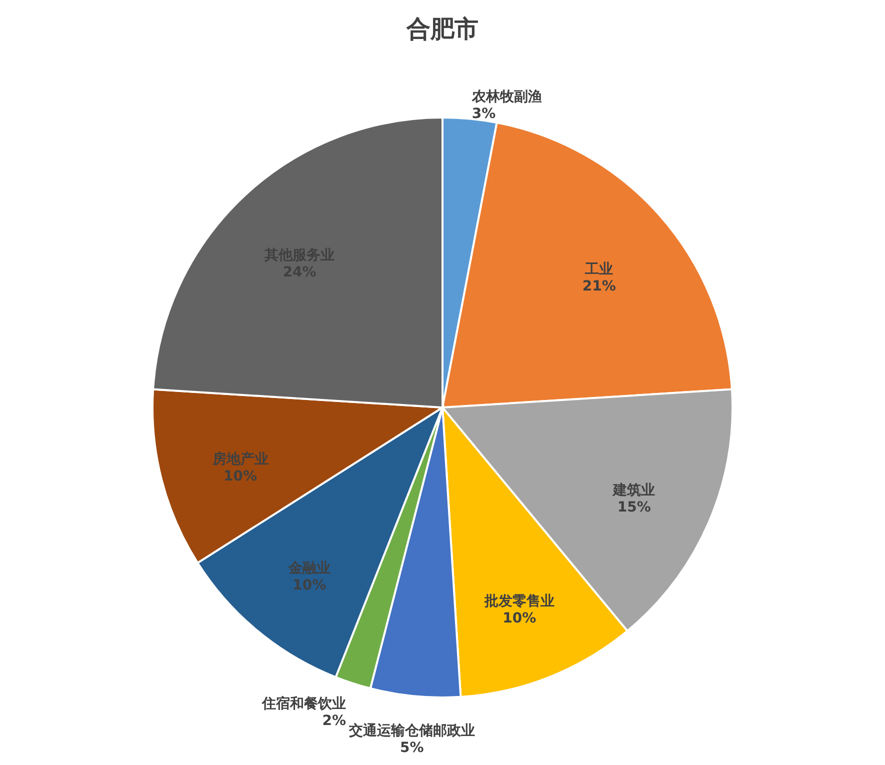 The height and width of the screenshot is (765, 885). Describe the element at coordinates (239, 459) in the screenshot. I see `slice-label: 房地产业` at that location.